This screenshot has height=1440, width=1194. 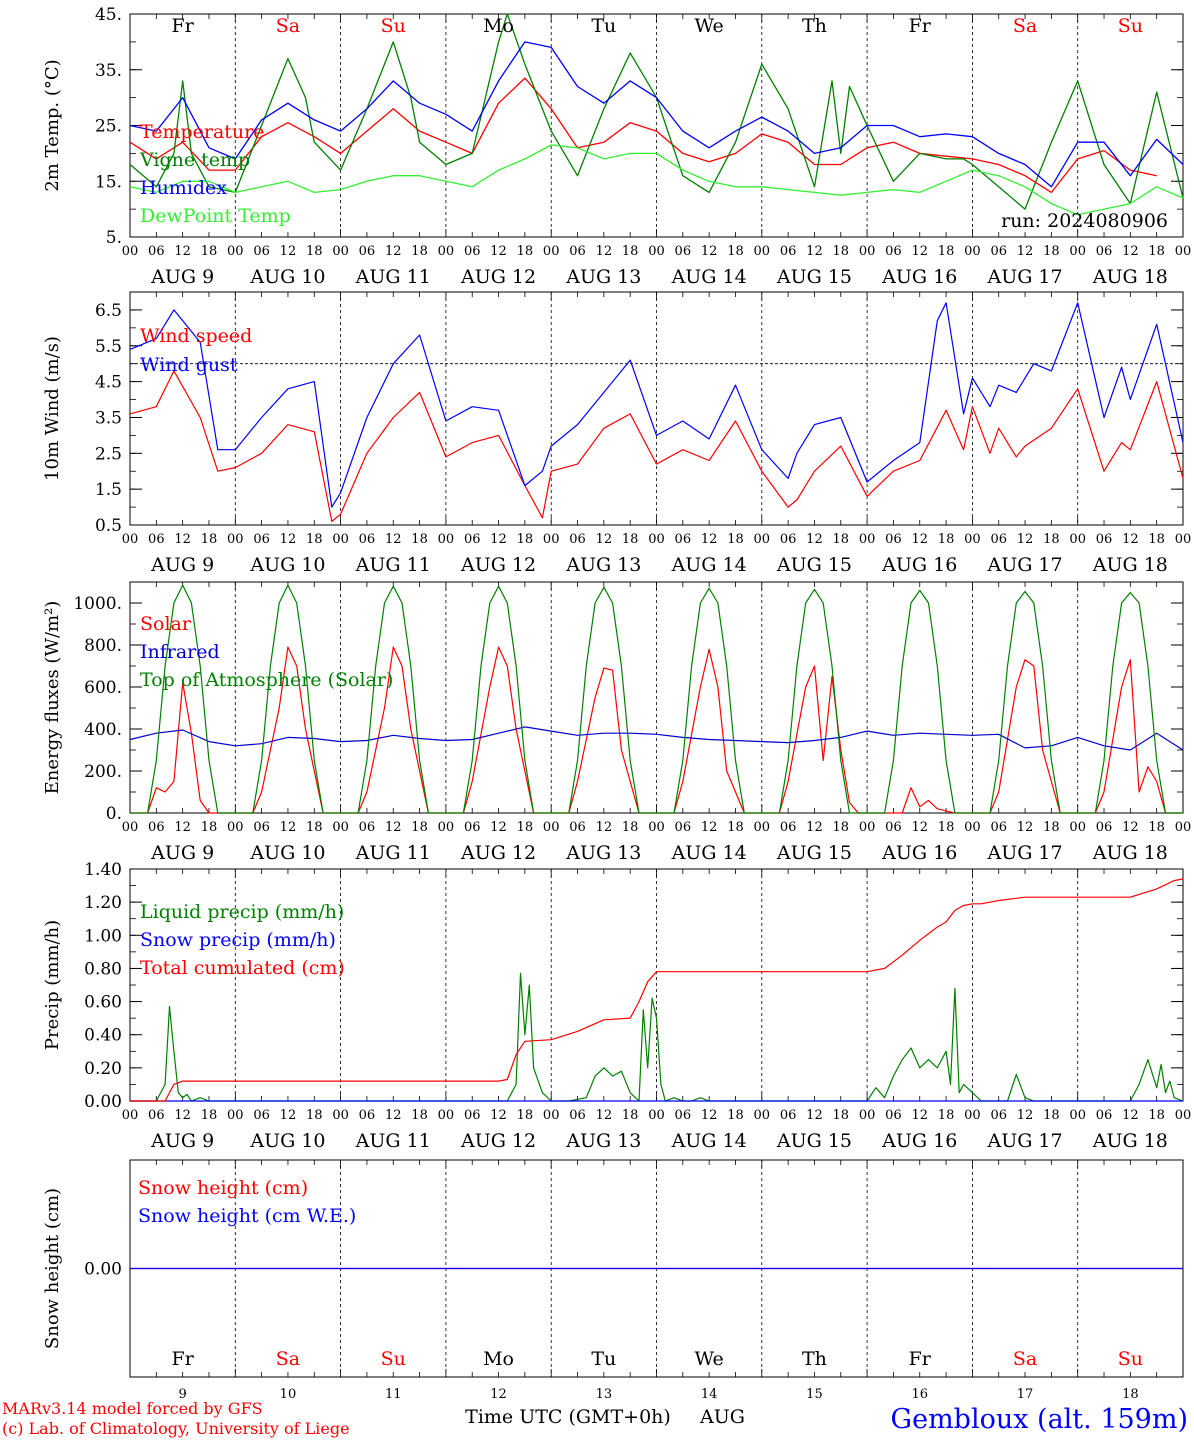 What do you see at coordinates (52, 698) in the screenshot?
I see `y-axis-label: Energy fluxes (W/m²)` at bounding box center [52, 698].